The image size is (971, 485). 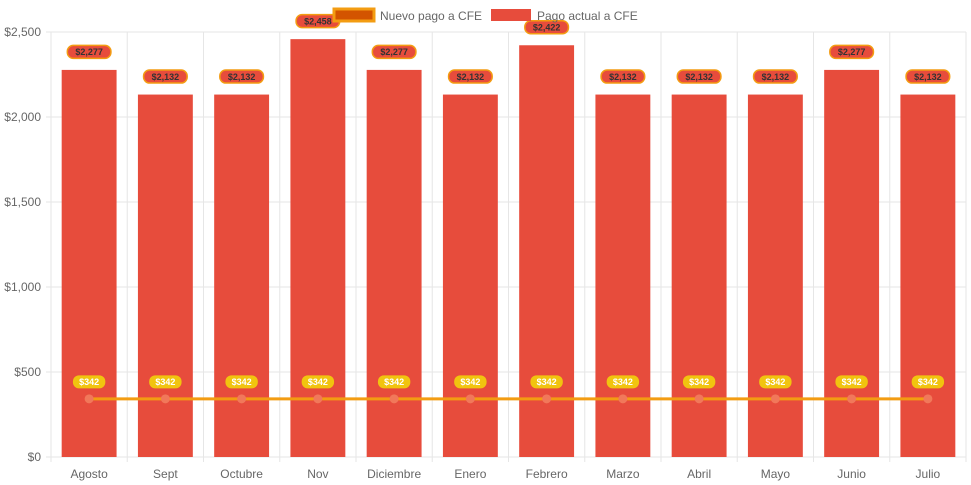 What do you see at coordinates (587, 16) in the screenshot?
I see `legend-label-bar: Pago actual a CFE` at bounding box center [587, 16].